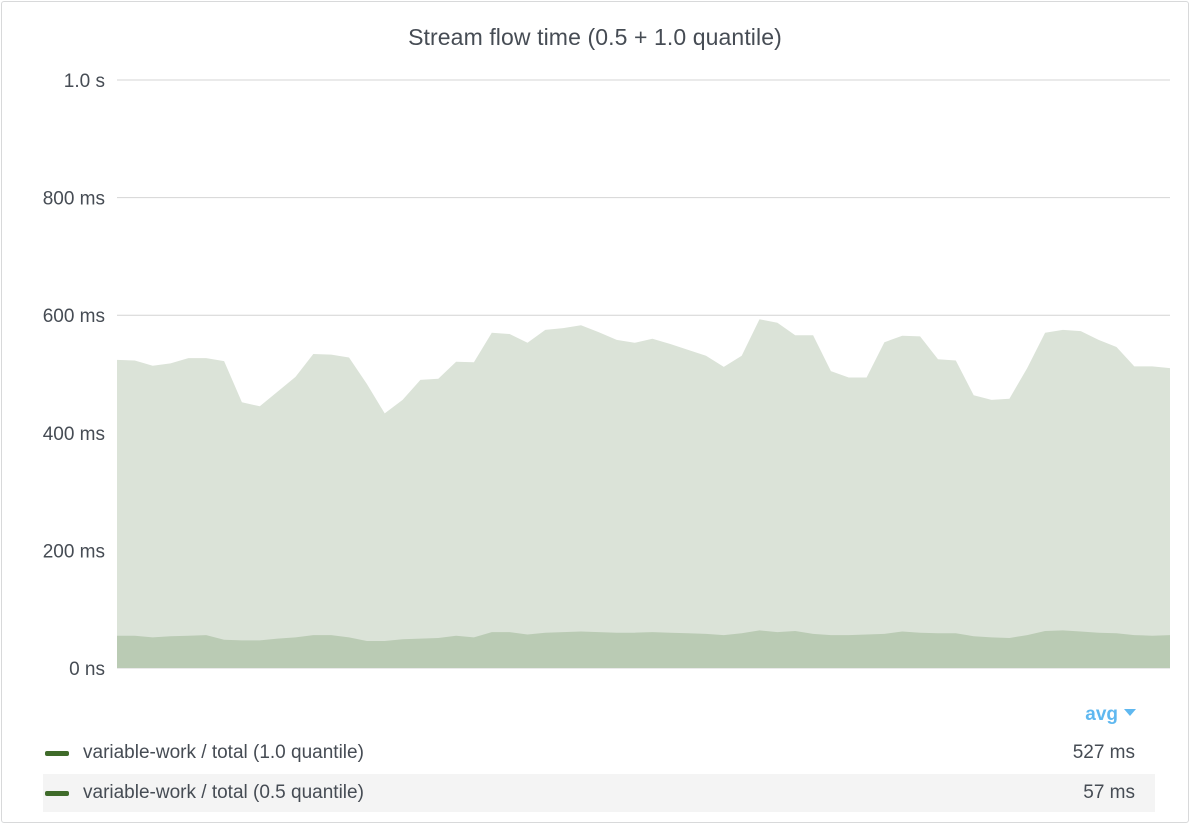  I want to click on y-tick-label: 600 ms, so click(74, 316).